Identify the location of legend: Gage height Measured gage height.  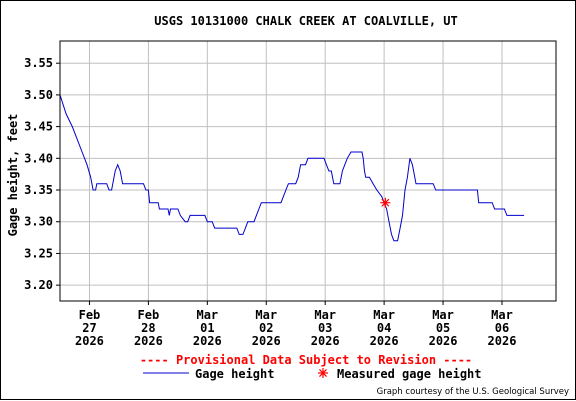
(312, 374).